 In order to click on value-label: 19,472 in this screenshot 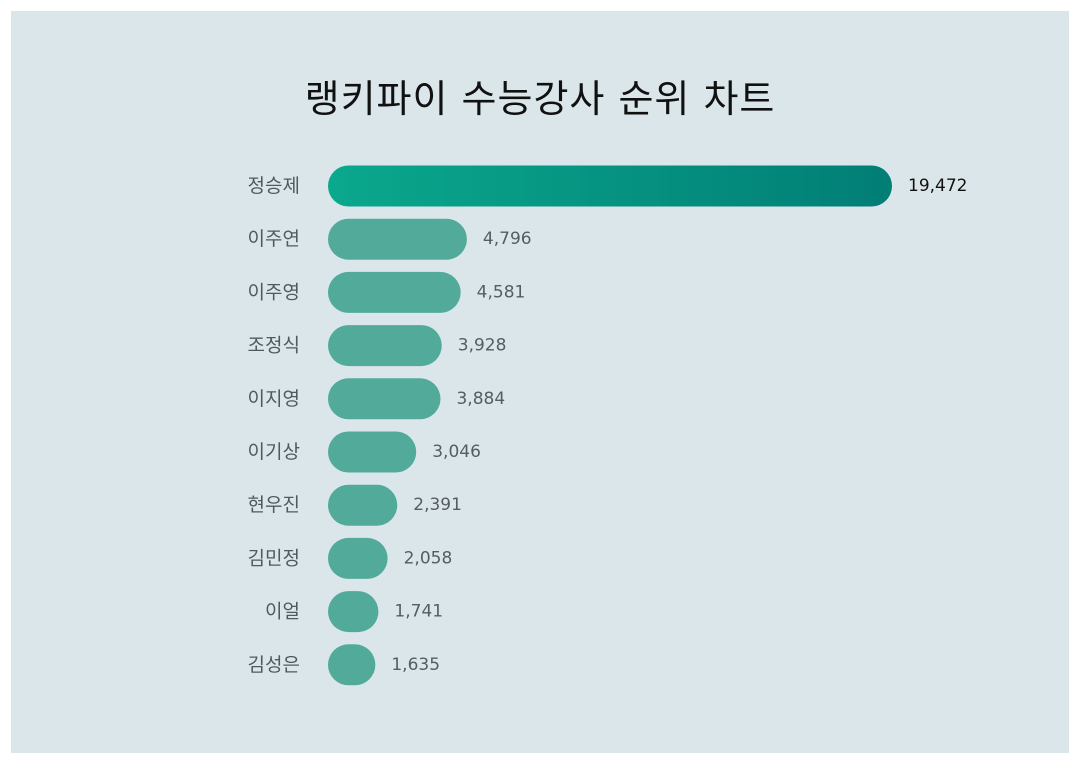, I will do `click(937, 186)`.